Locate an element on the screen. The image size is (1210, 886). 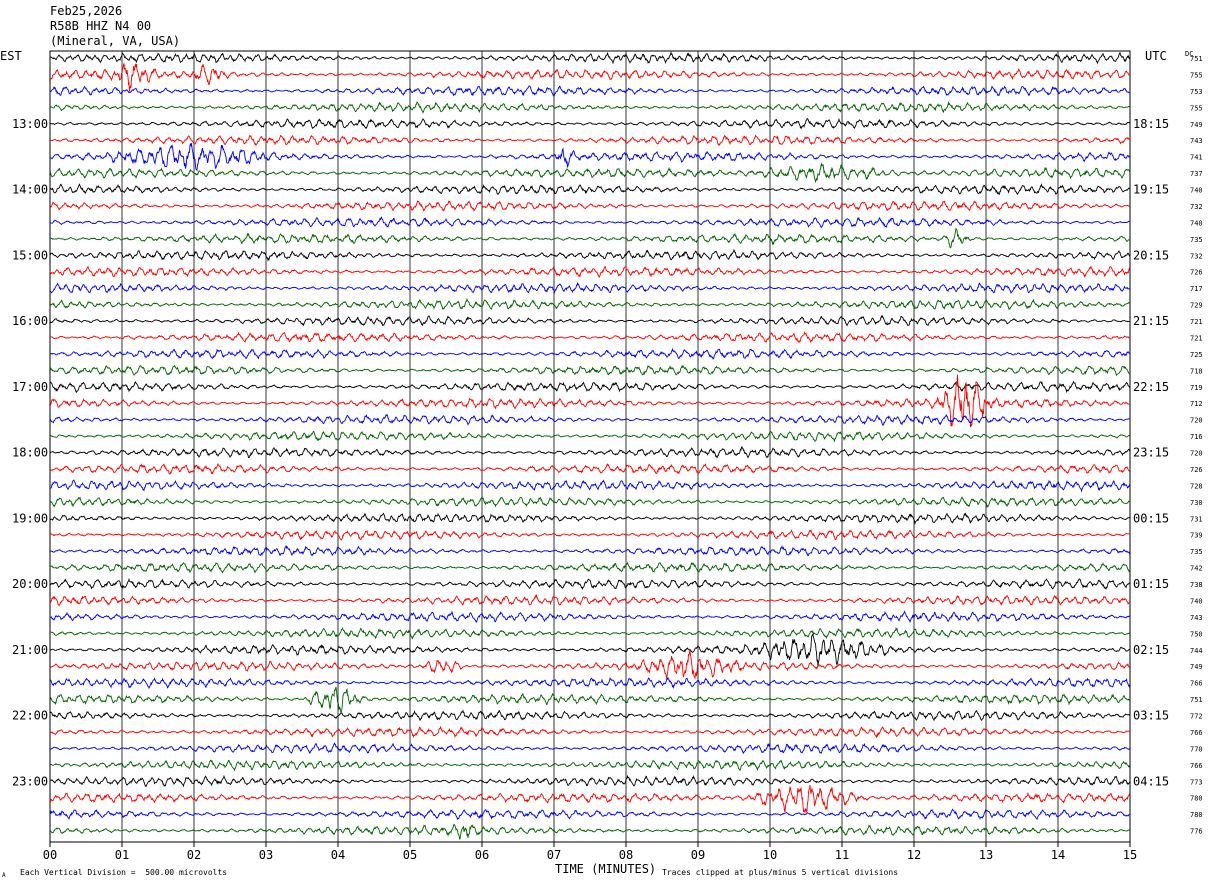
x-tick-label: 11 is located at coordinates (842, 855).